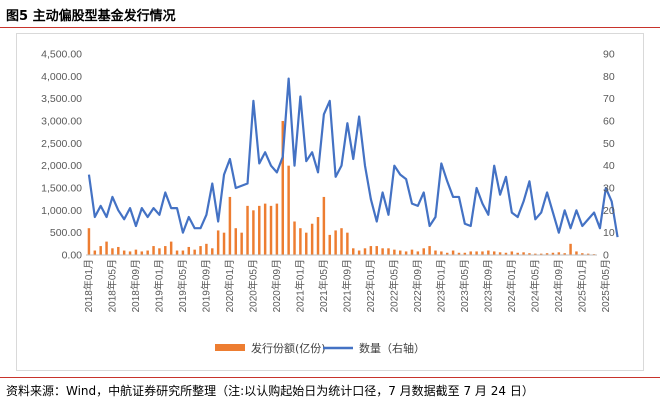 The width and height of the screenshot is (660, 405). I want to click on x-tick-label: 2022年05月, so click(393, 285).